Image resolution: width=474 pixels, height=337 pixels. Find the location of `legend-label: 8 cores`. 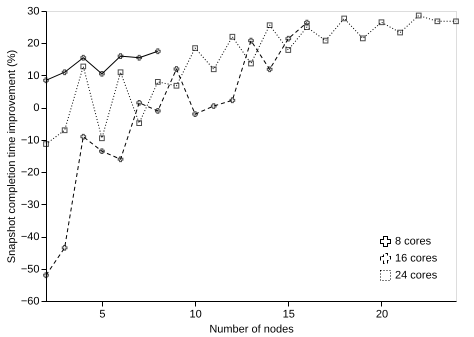

legend-label: 8 cores is located at coordinates (413, 242).